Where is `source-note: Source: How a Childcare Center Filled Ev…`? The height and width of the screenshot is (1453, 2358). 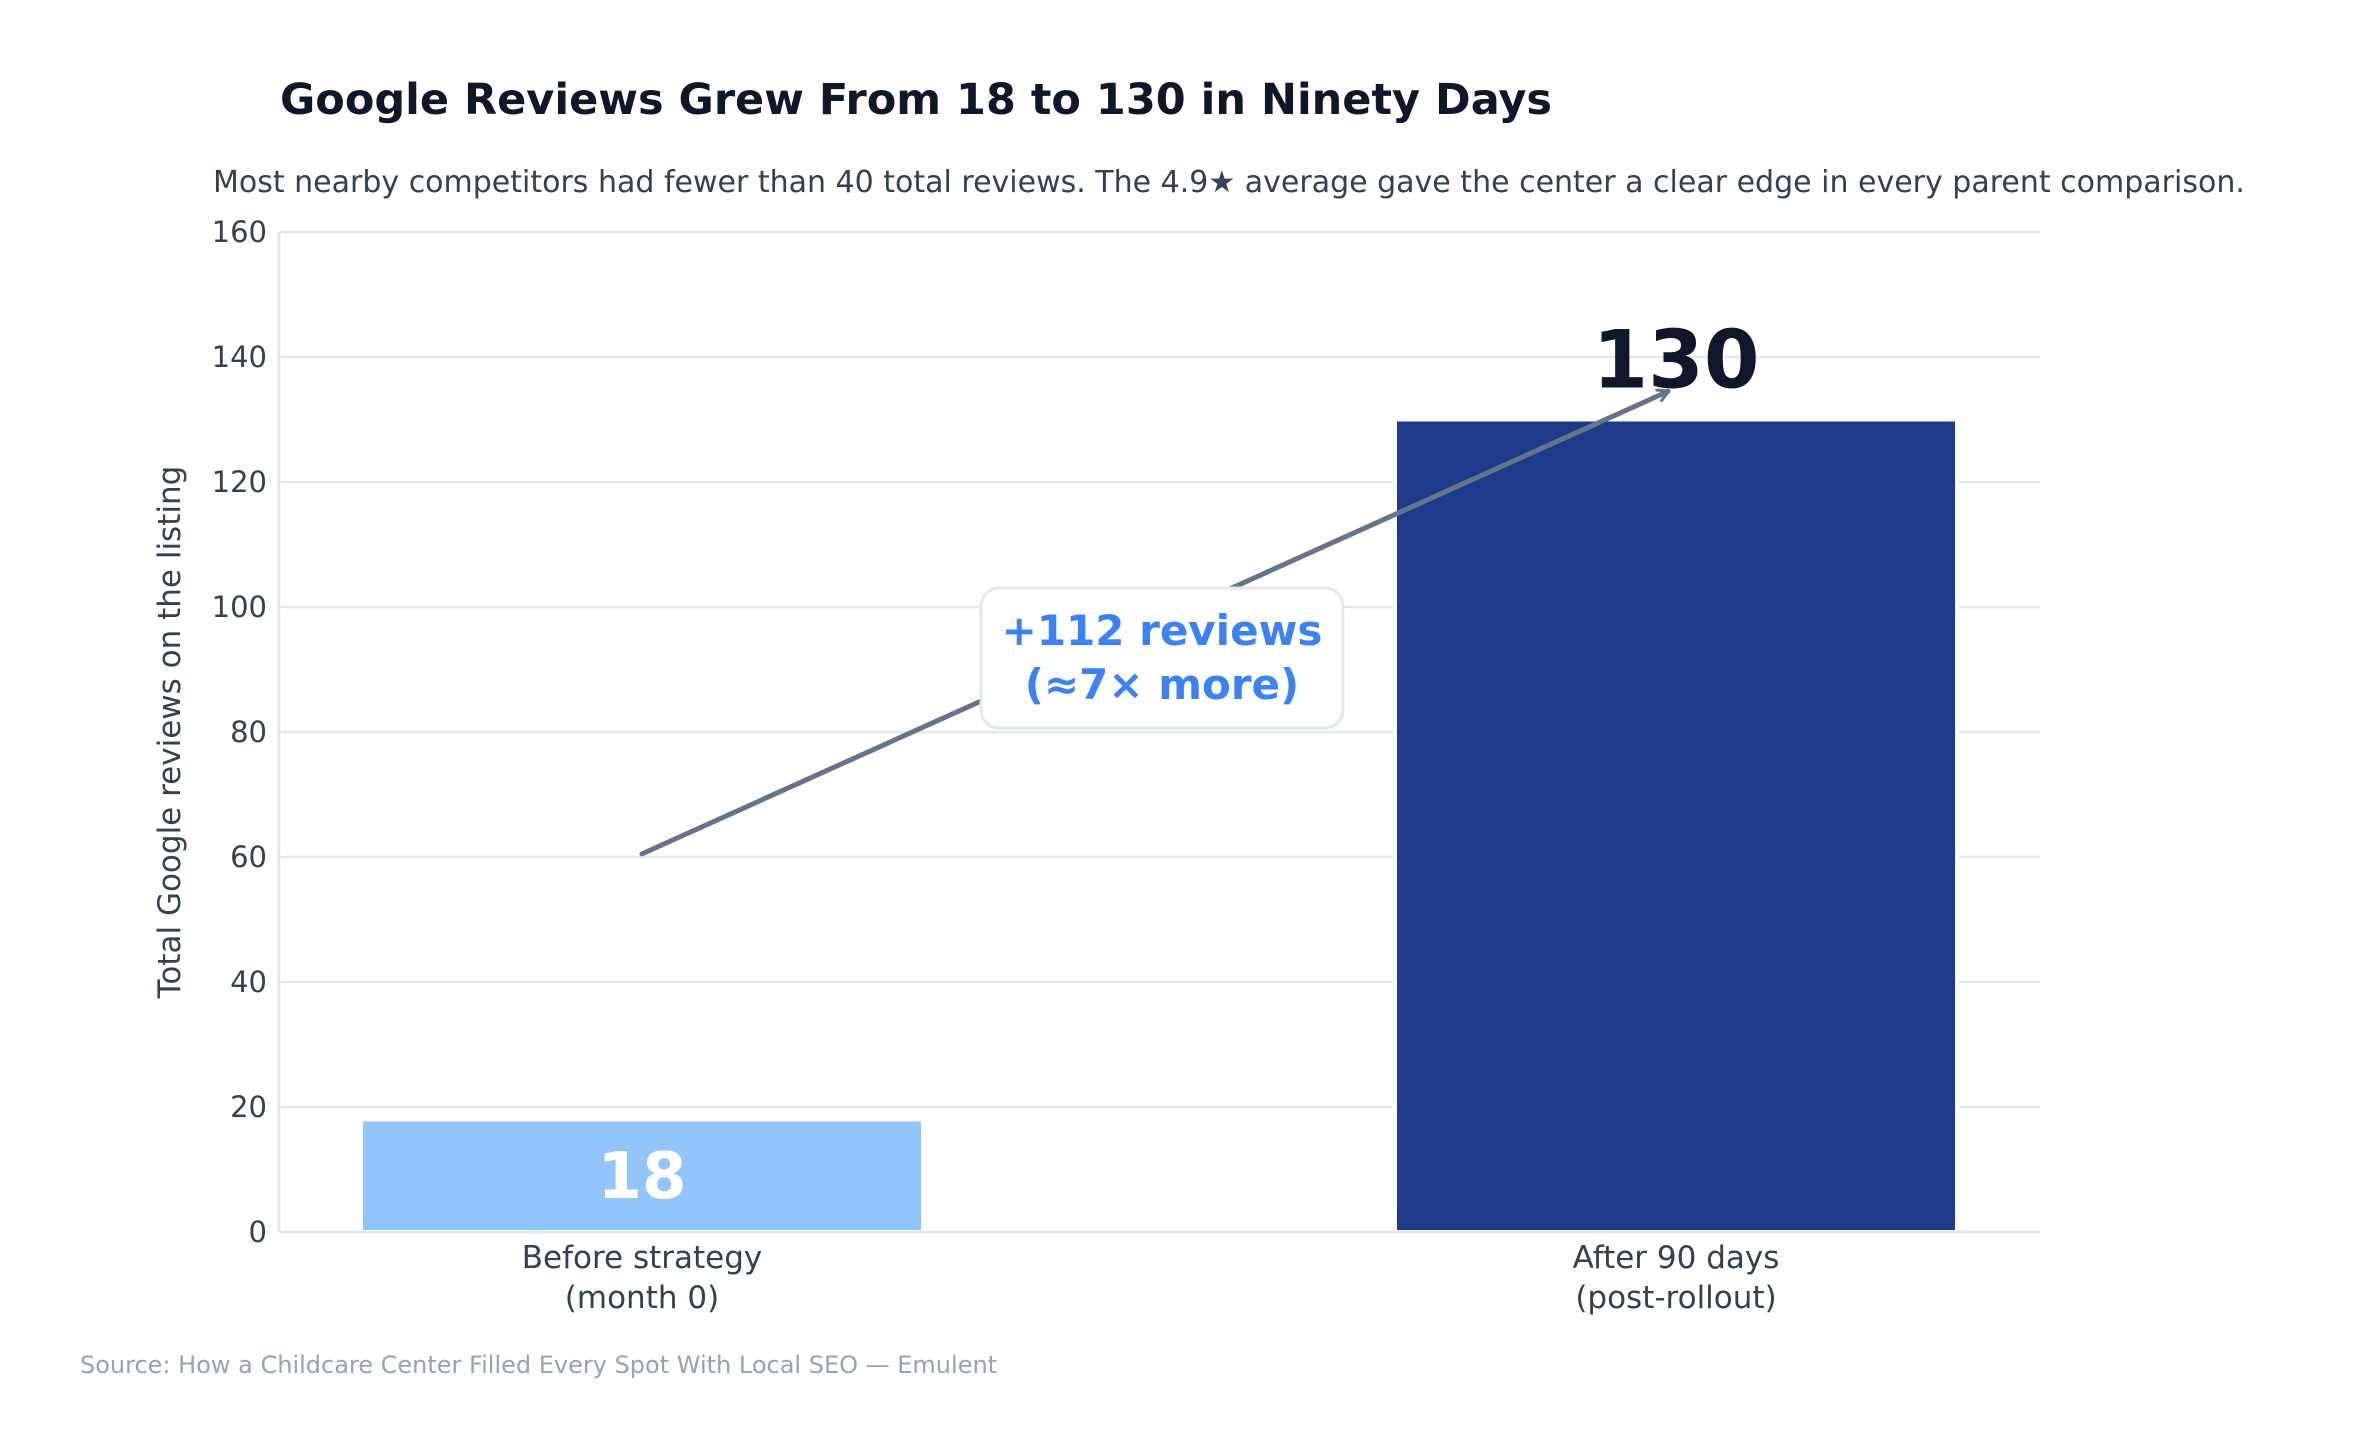
source-note: Source: How a Childcare Center Filled Ev… is located at coordinates (538, 1365).